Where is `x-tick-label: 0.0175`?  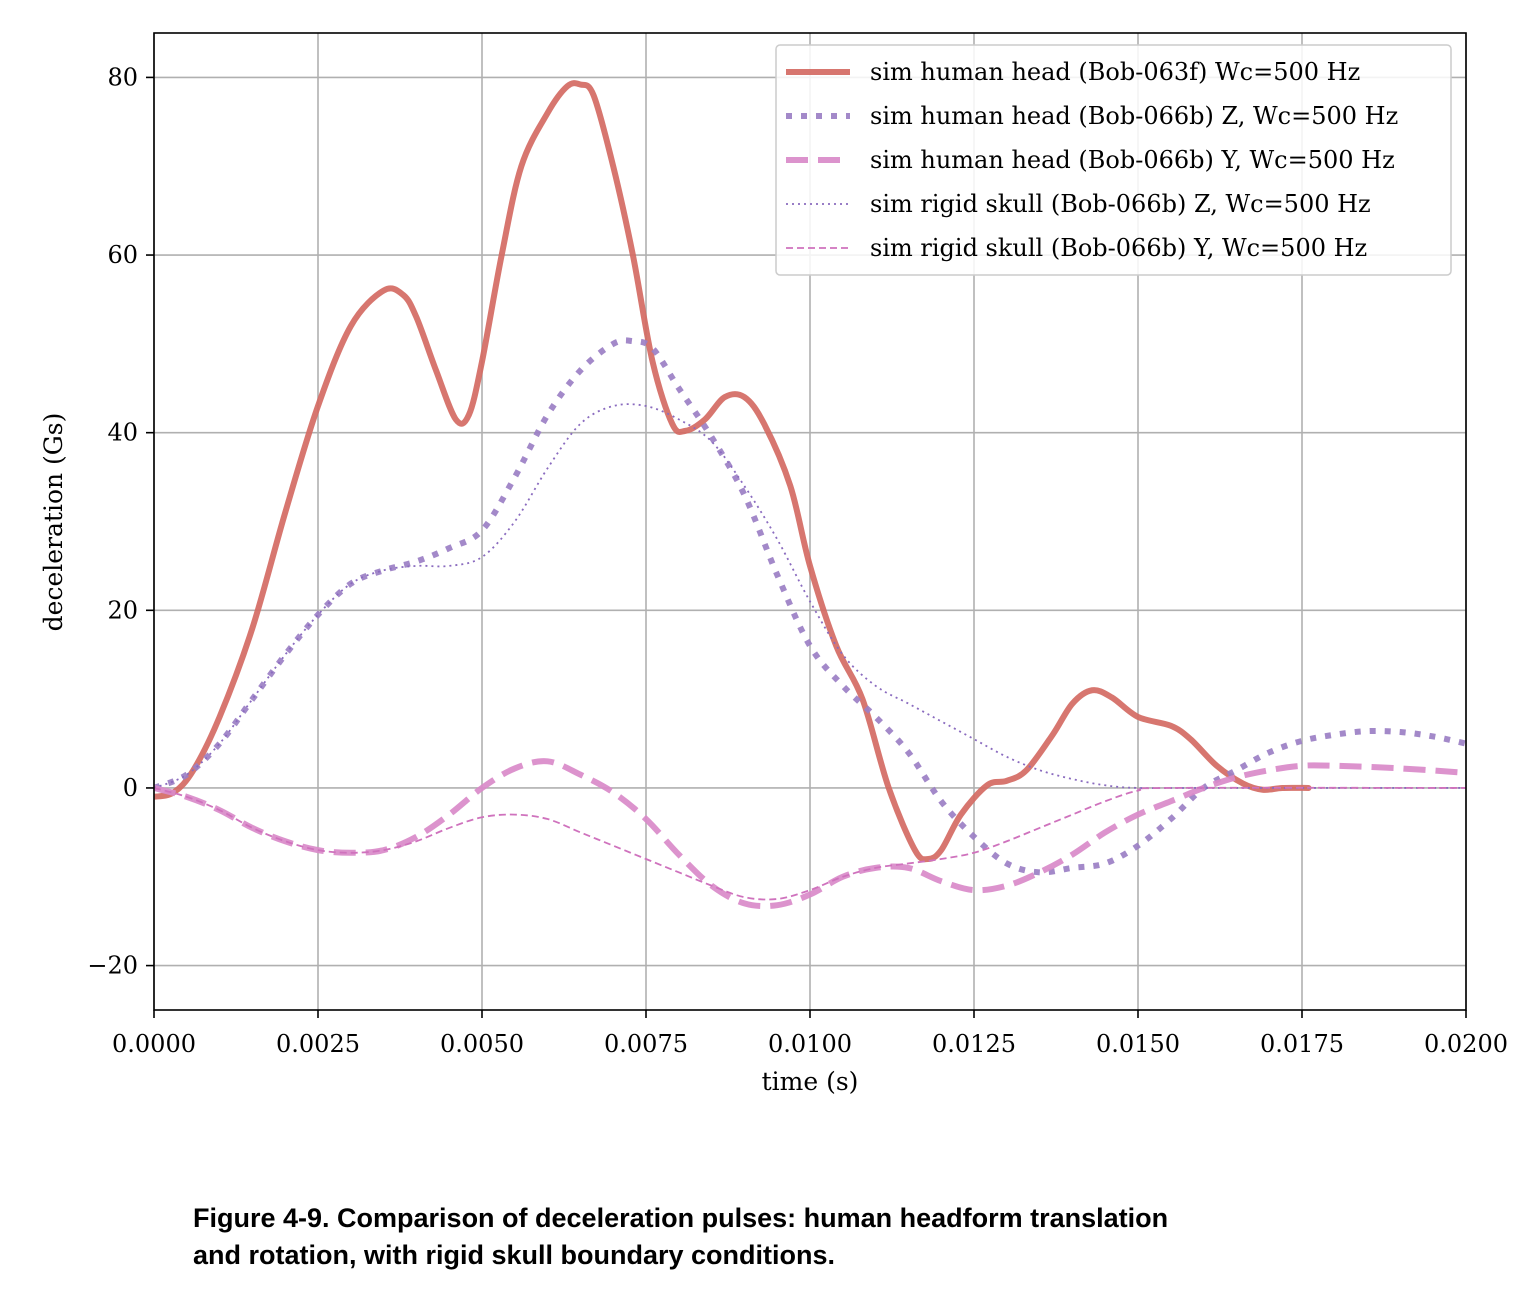 x-tick-label: 0.0175 is located at coordinates (1302, 1044).